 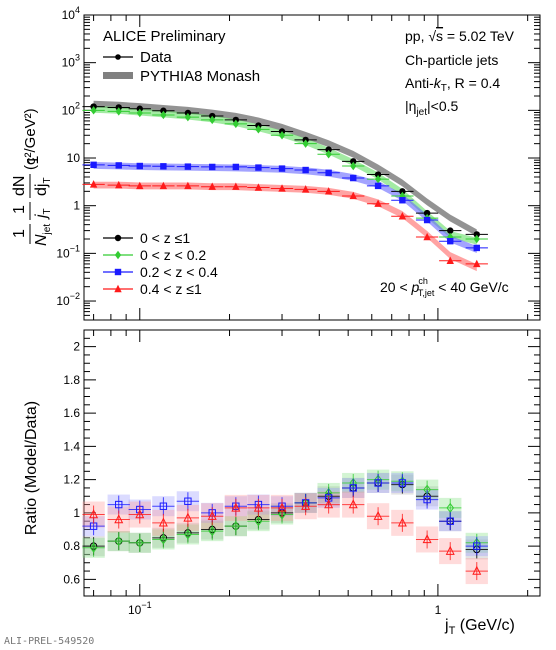 I want to click on bottom-y-axis-label: Ratio (Model/Data), so click(x=31, y=468).